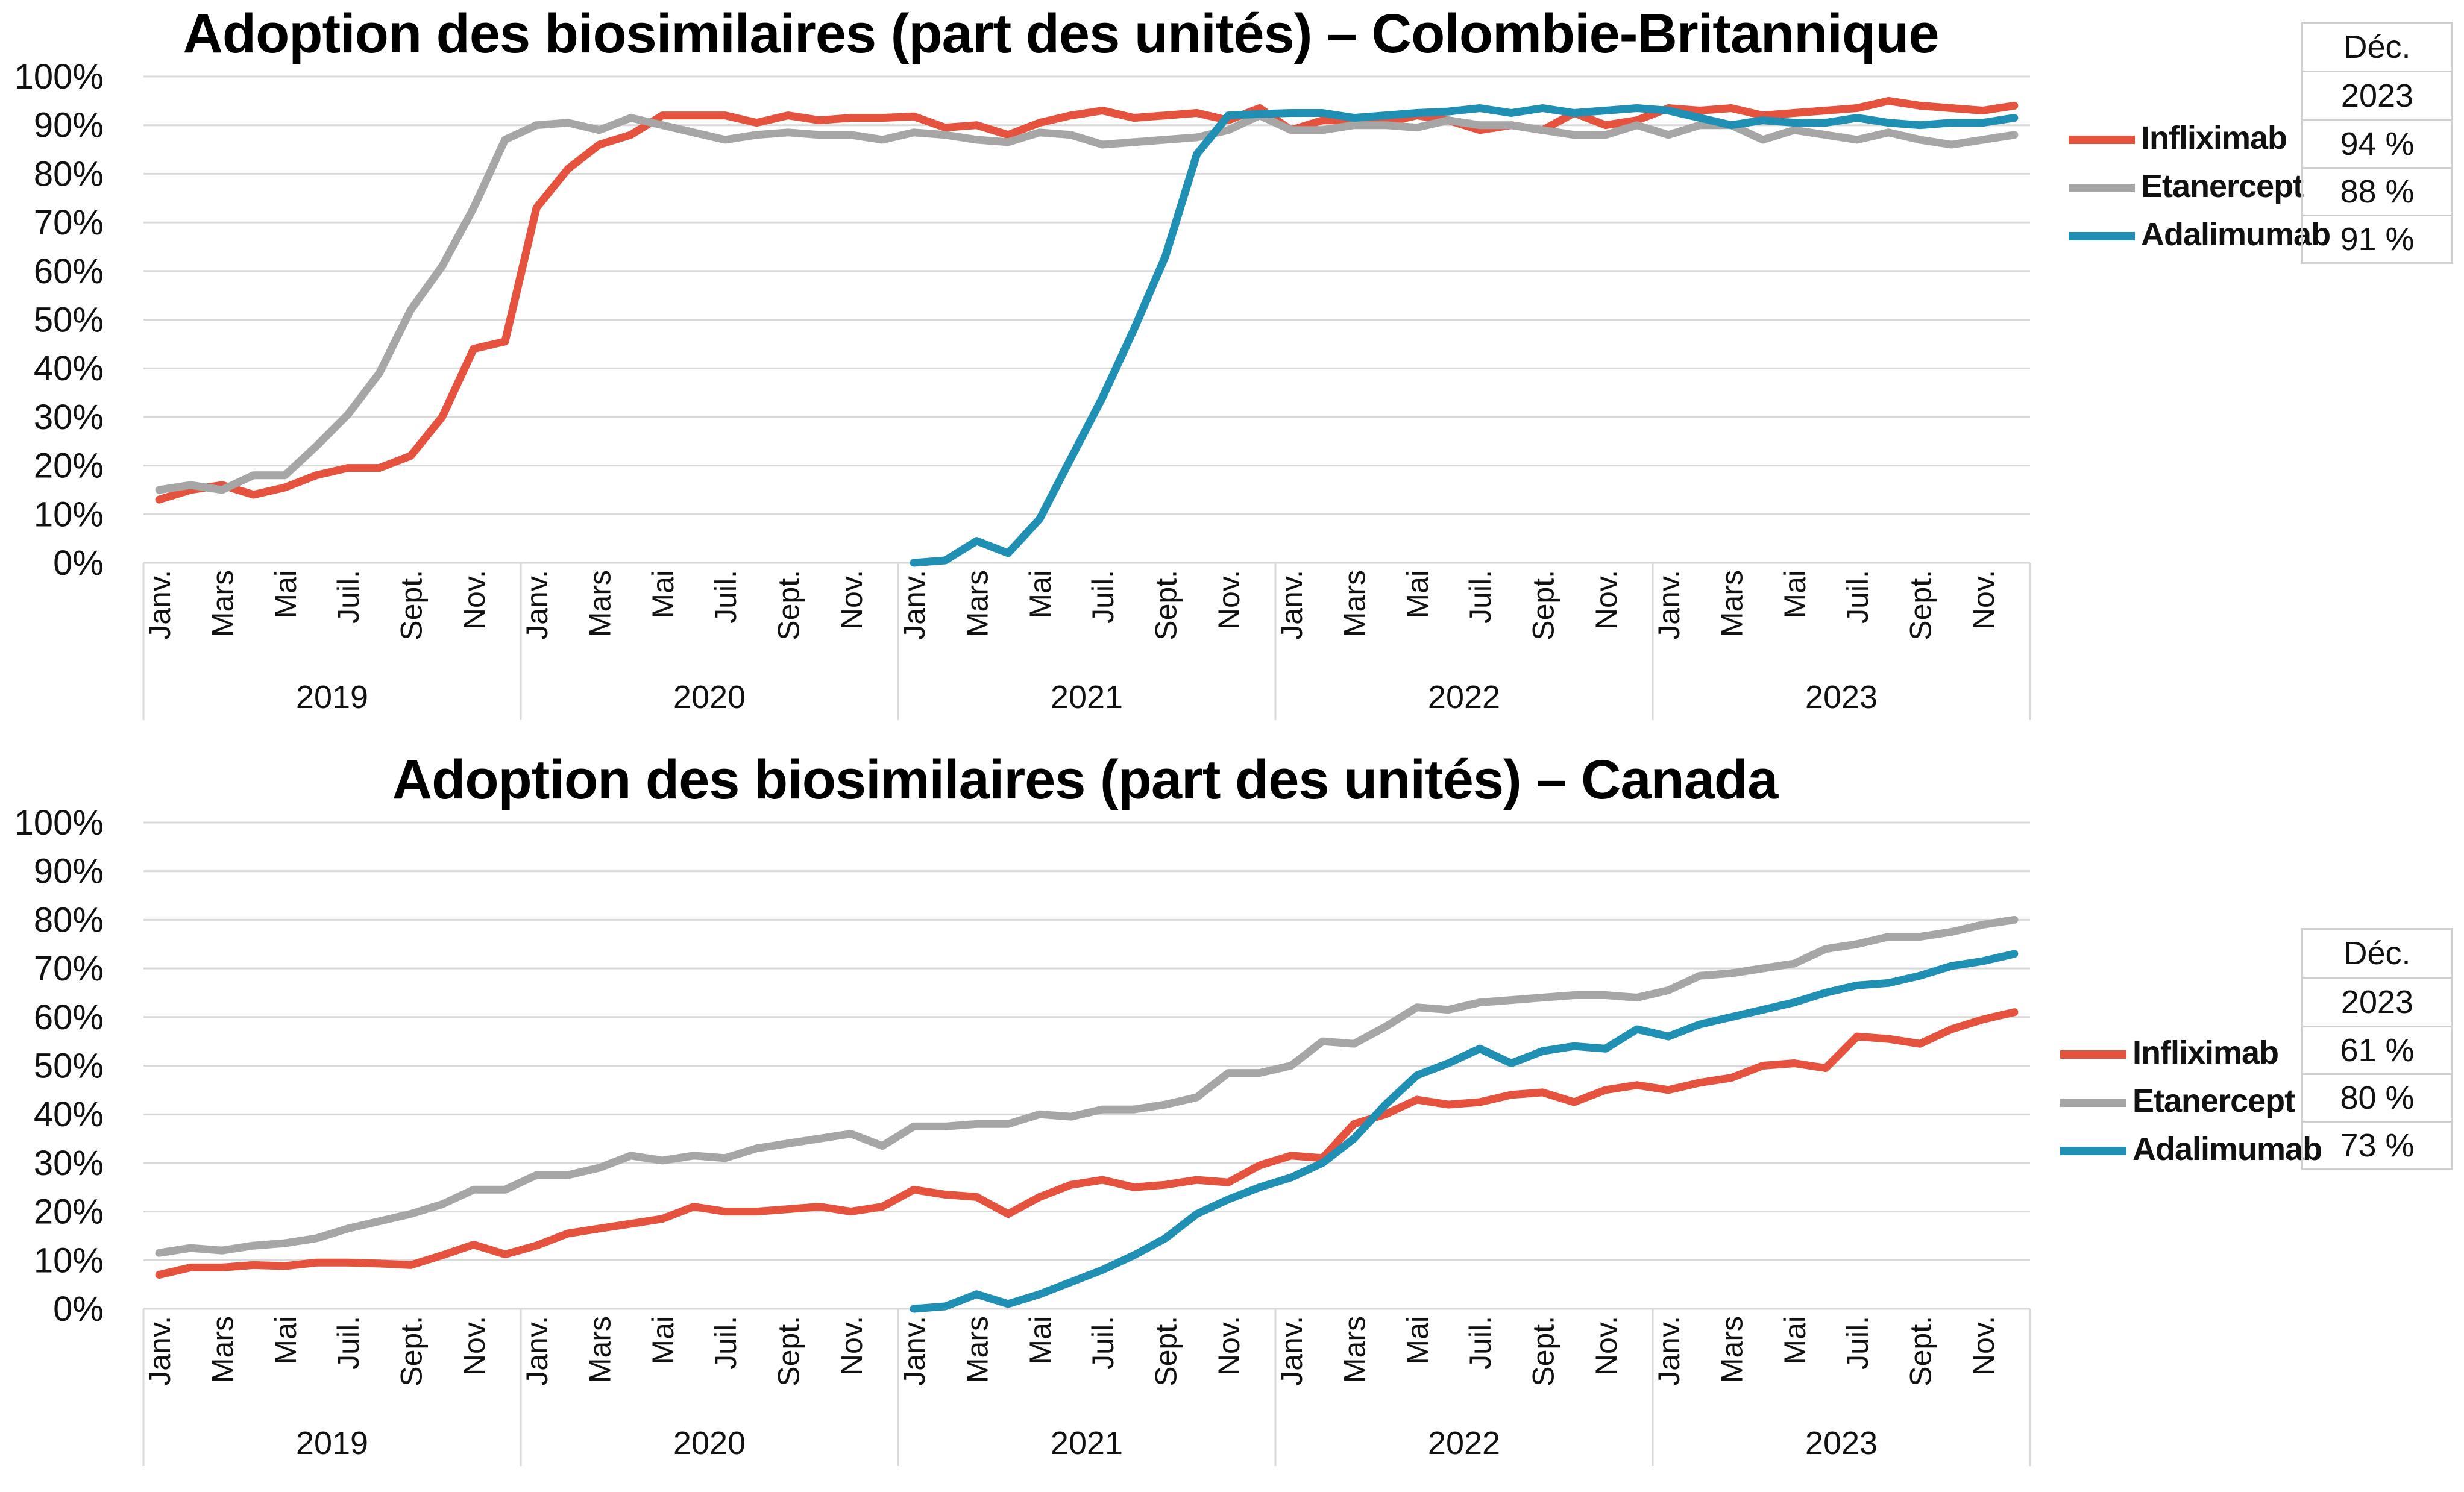  Describe the element at coordinates (69, 466) in the screenshot. I see `y-tick-label: 20%` at that location.